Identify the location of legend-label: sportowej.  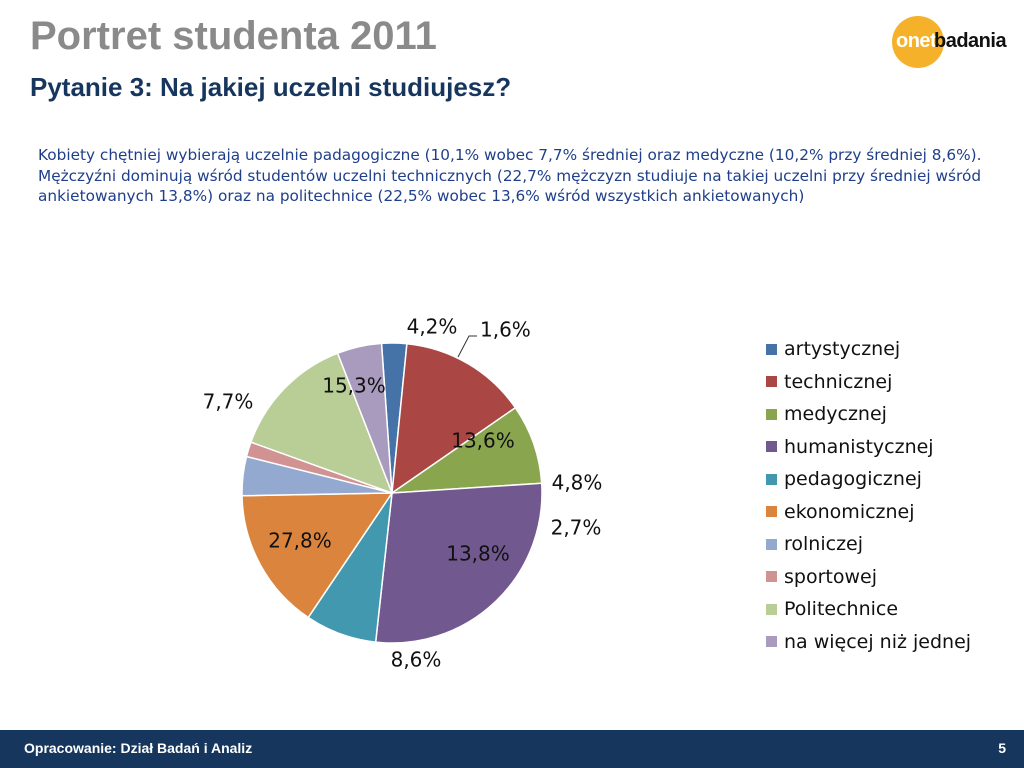
(830, 576).